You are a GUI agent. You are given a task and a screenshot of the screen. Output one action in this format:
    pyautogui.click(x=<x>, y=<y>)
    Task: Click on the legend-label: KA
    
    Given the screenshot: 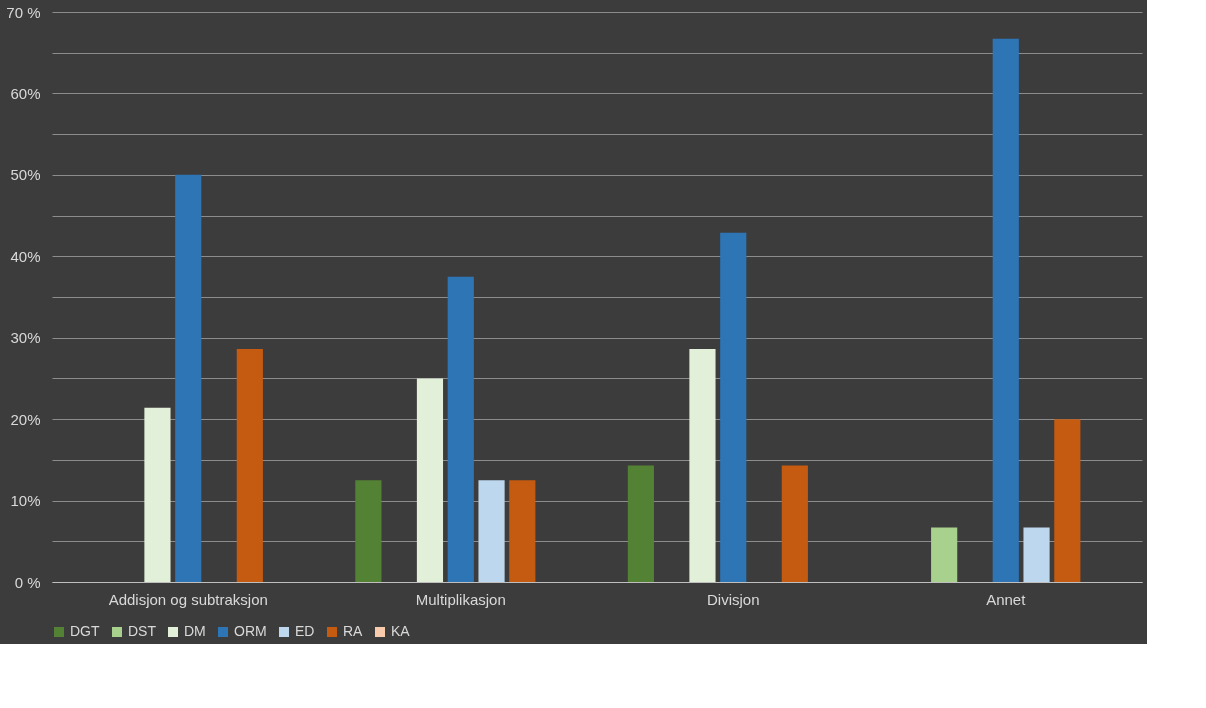 What is the action you would take?
    pyautogui.click(x=401, y=631)
    